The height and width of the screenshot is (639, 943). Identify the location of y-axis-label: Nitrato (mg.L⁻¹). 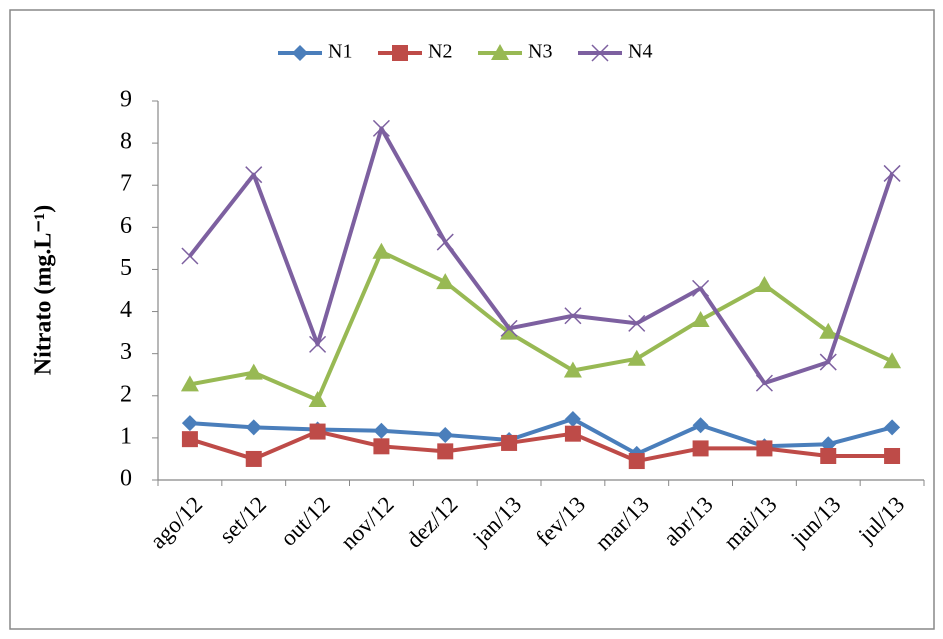
(44, 290).